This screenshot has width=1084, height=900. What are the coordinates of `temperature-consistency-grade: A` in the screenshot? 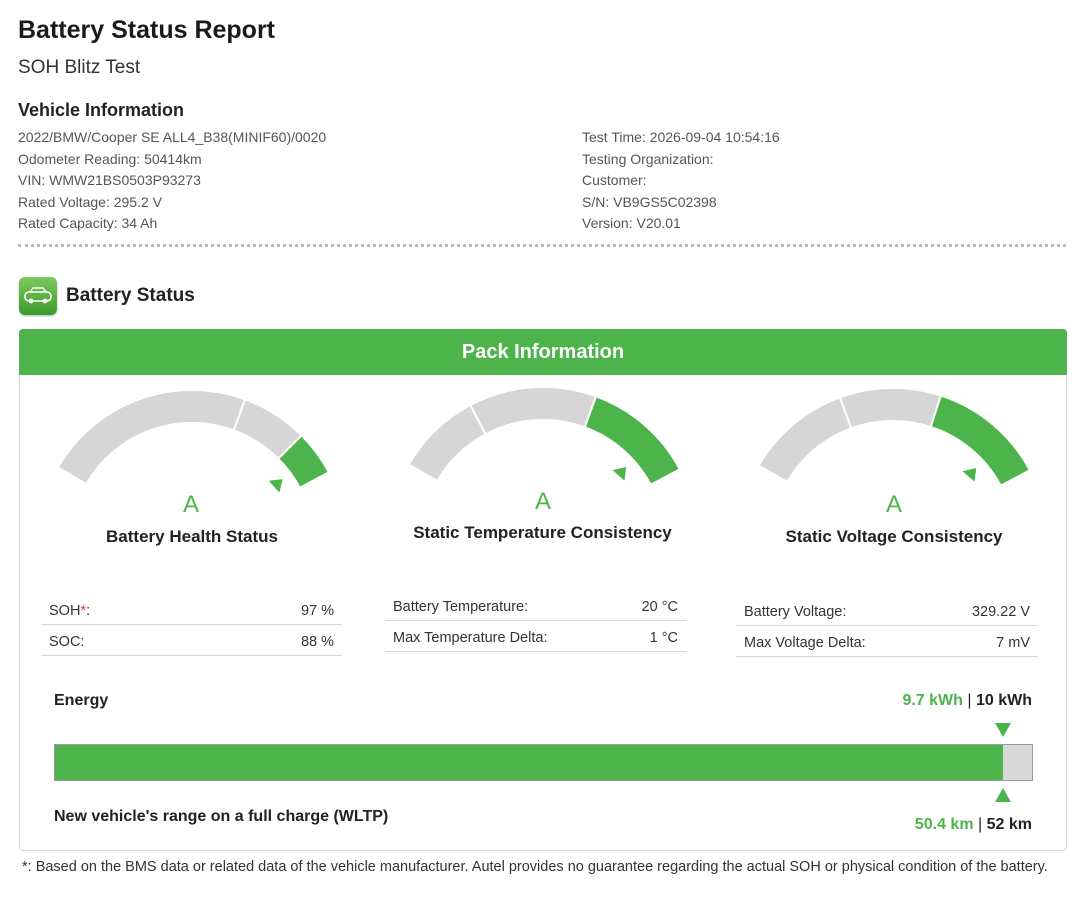 It's located at (542, 501).